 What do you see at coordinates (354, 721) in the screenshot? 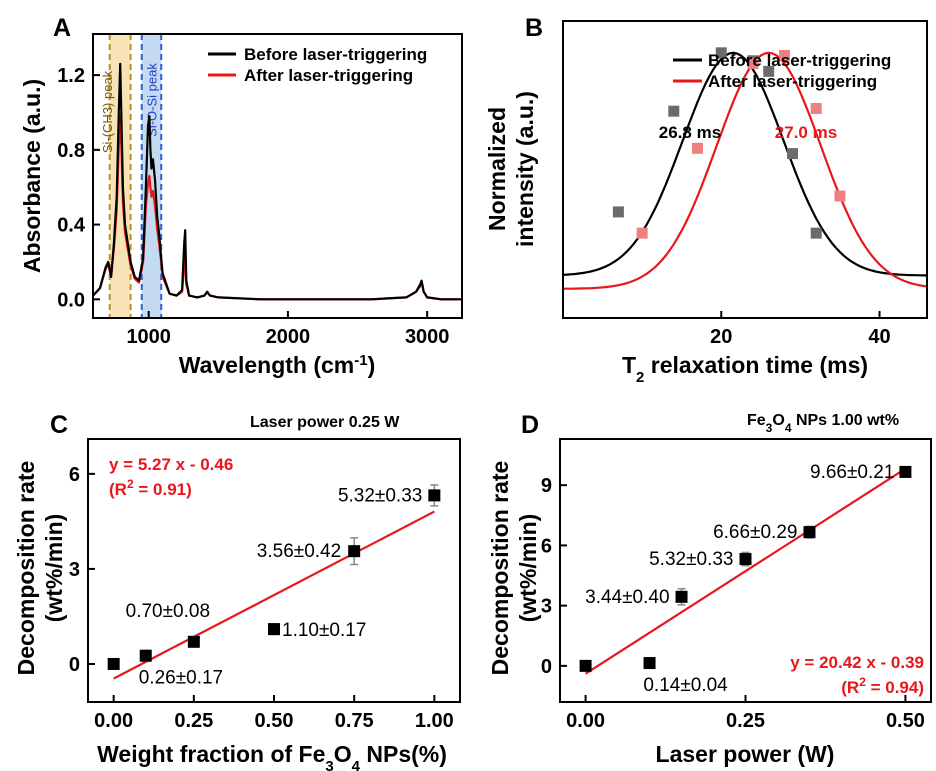
I see `panel-c-x-tick-label: 0.75` at bounding box center [354, 721].